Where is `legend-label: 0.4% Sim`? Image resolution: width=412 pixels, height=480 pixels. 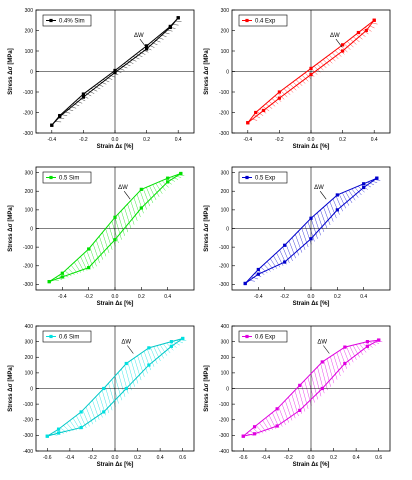
legend-label: 0.4% Sim is located at coordinates (72, 22).